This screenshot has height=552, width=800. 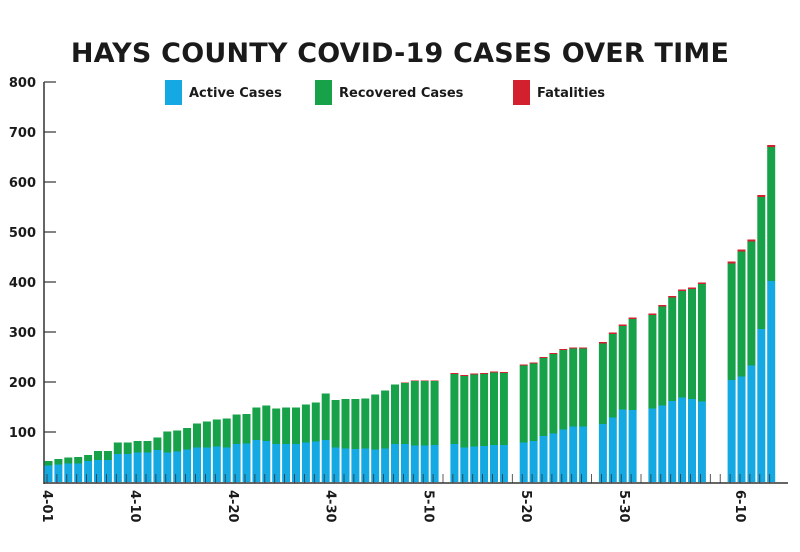 I want to click on x-tick-label: 5-10, so click(x=427, y=506).